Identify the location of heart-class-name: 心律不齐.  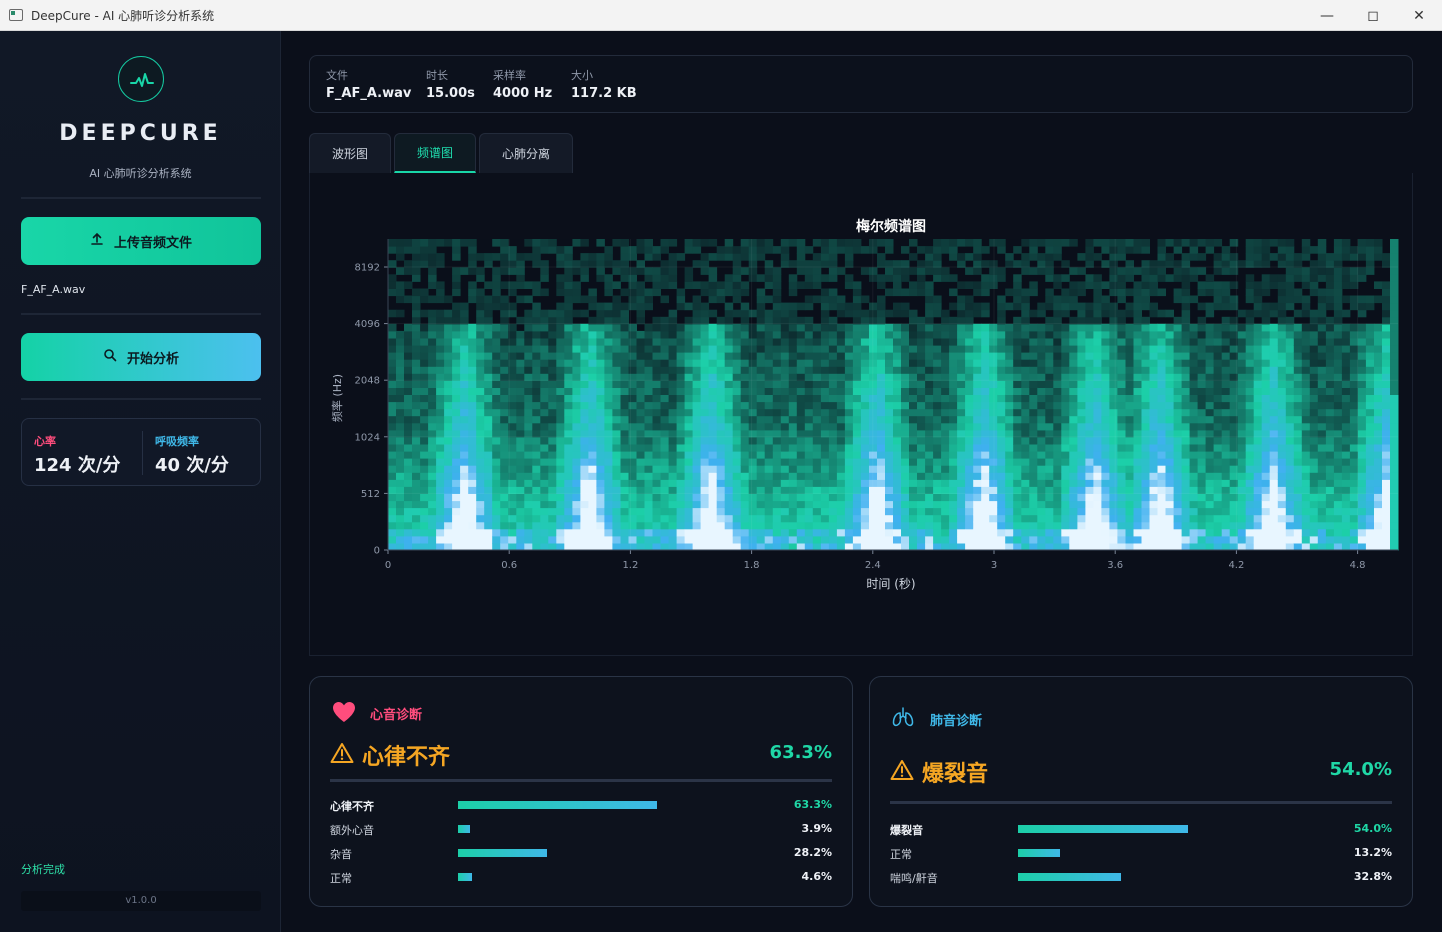
(352, 806).